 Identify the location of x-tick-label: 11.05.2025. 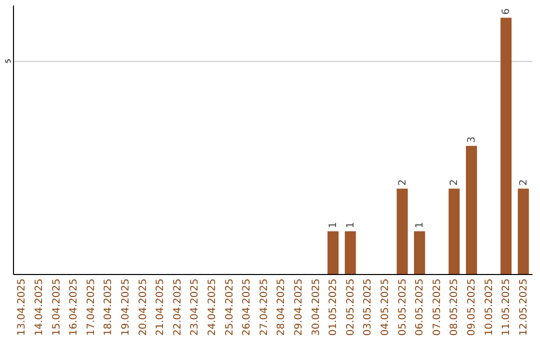
(506, 307).